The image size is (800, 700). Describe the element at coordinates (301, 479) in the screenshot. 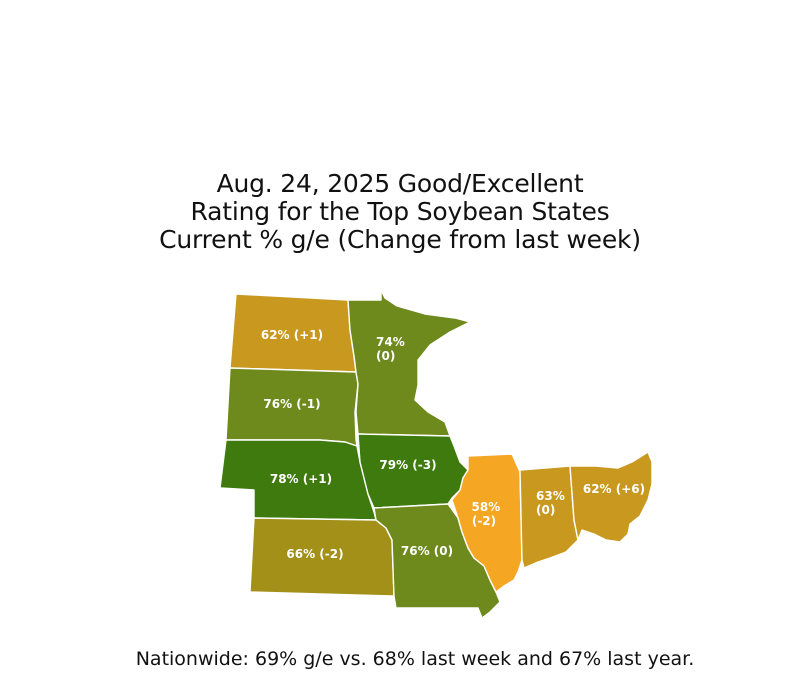

I see `label-nebraska: 78% (+1)` at that location.